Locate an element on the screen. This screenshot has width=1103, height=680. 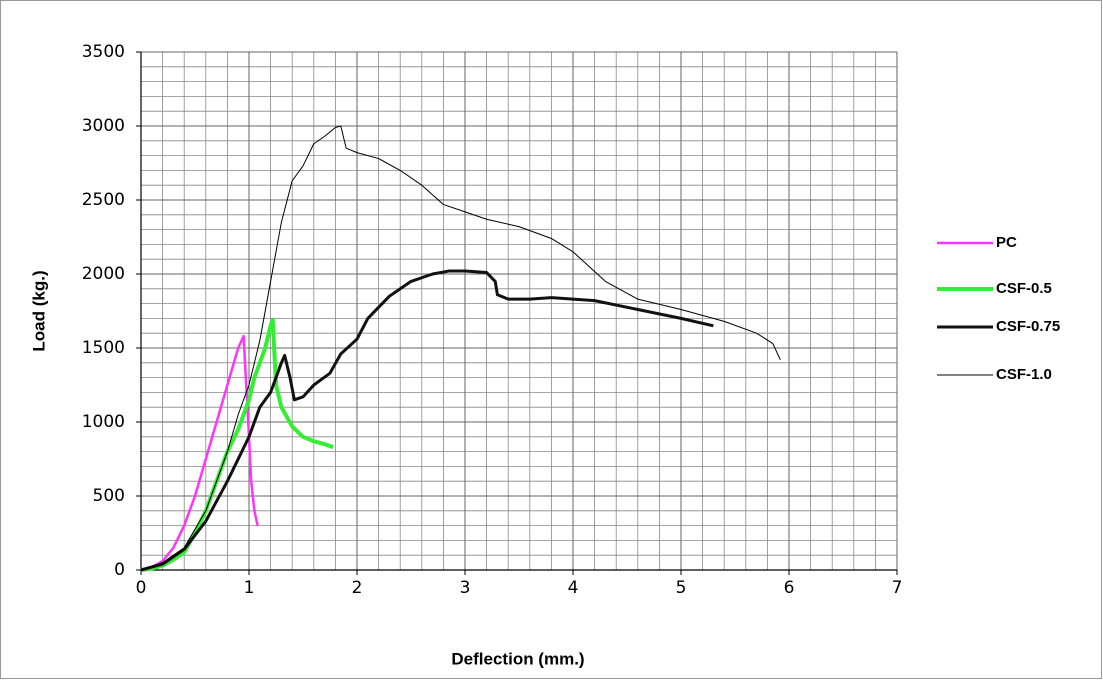
y-tick-label: 0 is located at coordinates (119, 570).